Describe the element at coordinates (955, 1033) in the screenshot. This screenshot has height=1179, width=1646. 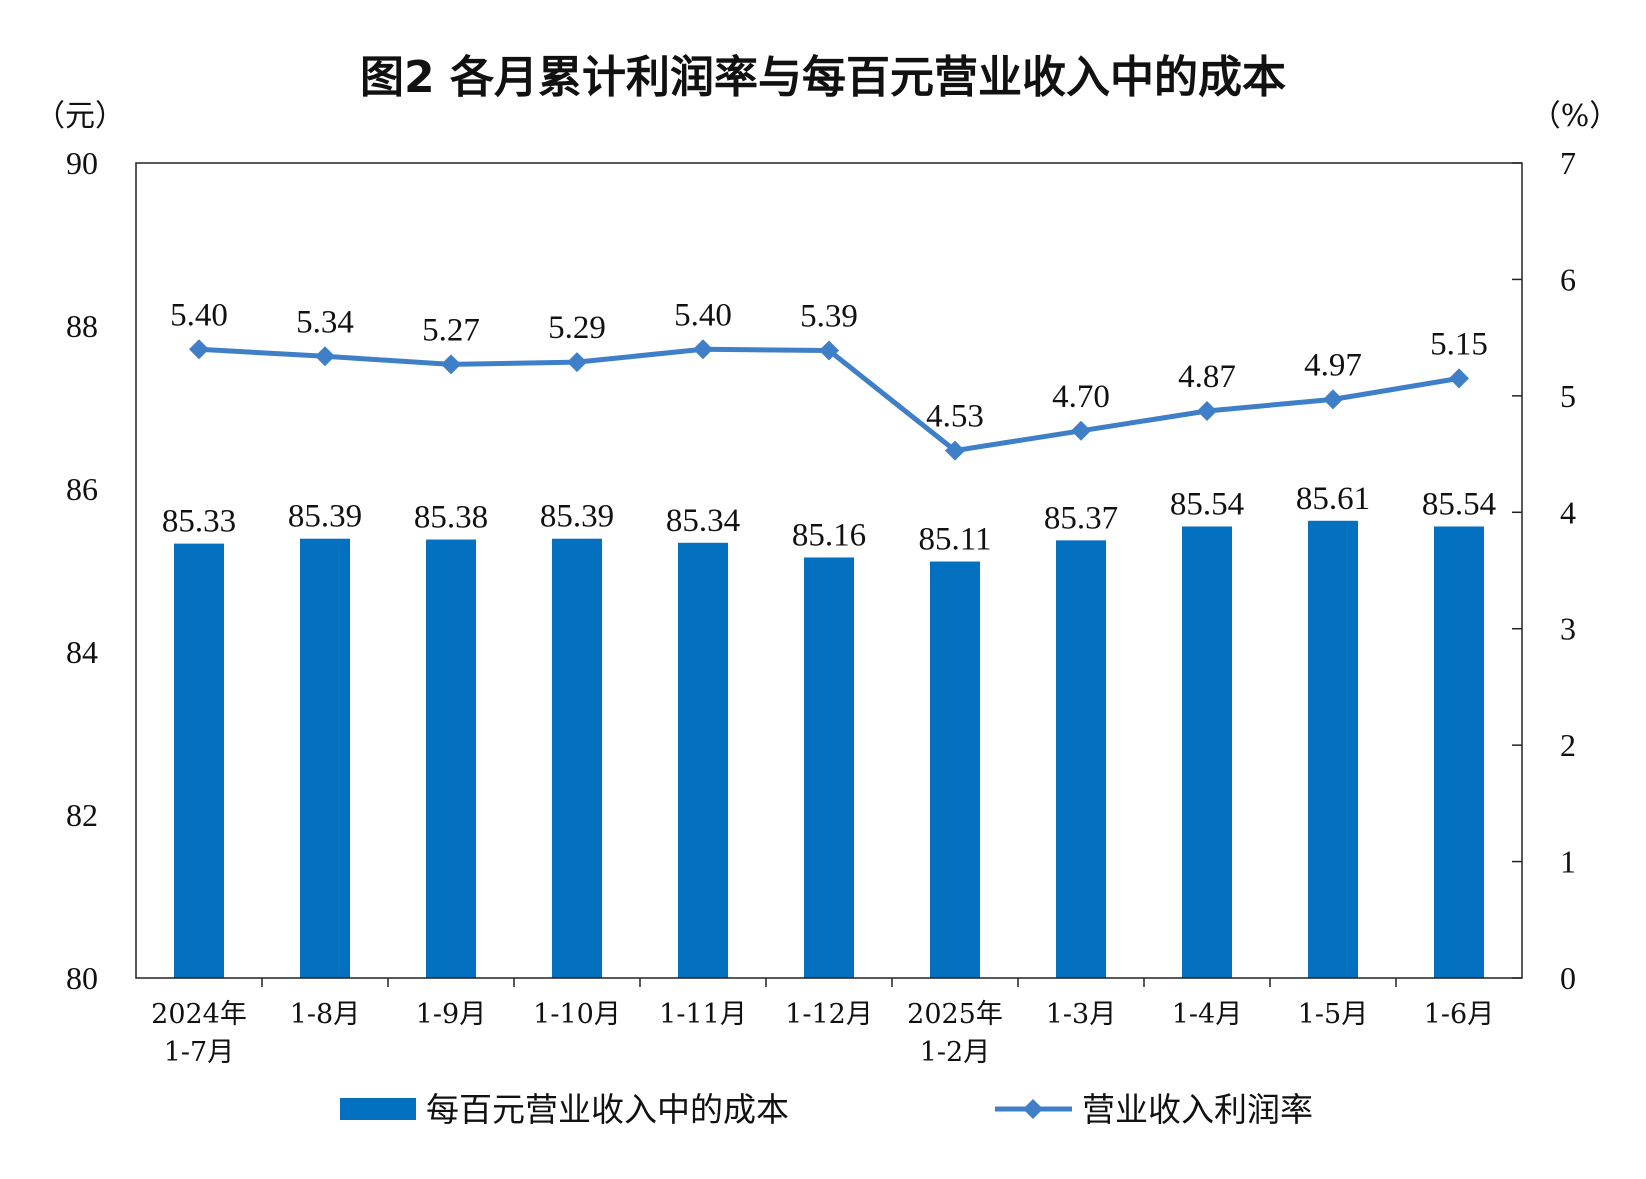
I see `x-axis-category-label: 2025年 1-2月` at that location.